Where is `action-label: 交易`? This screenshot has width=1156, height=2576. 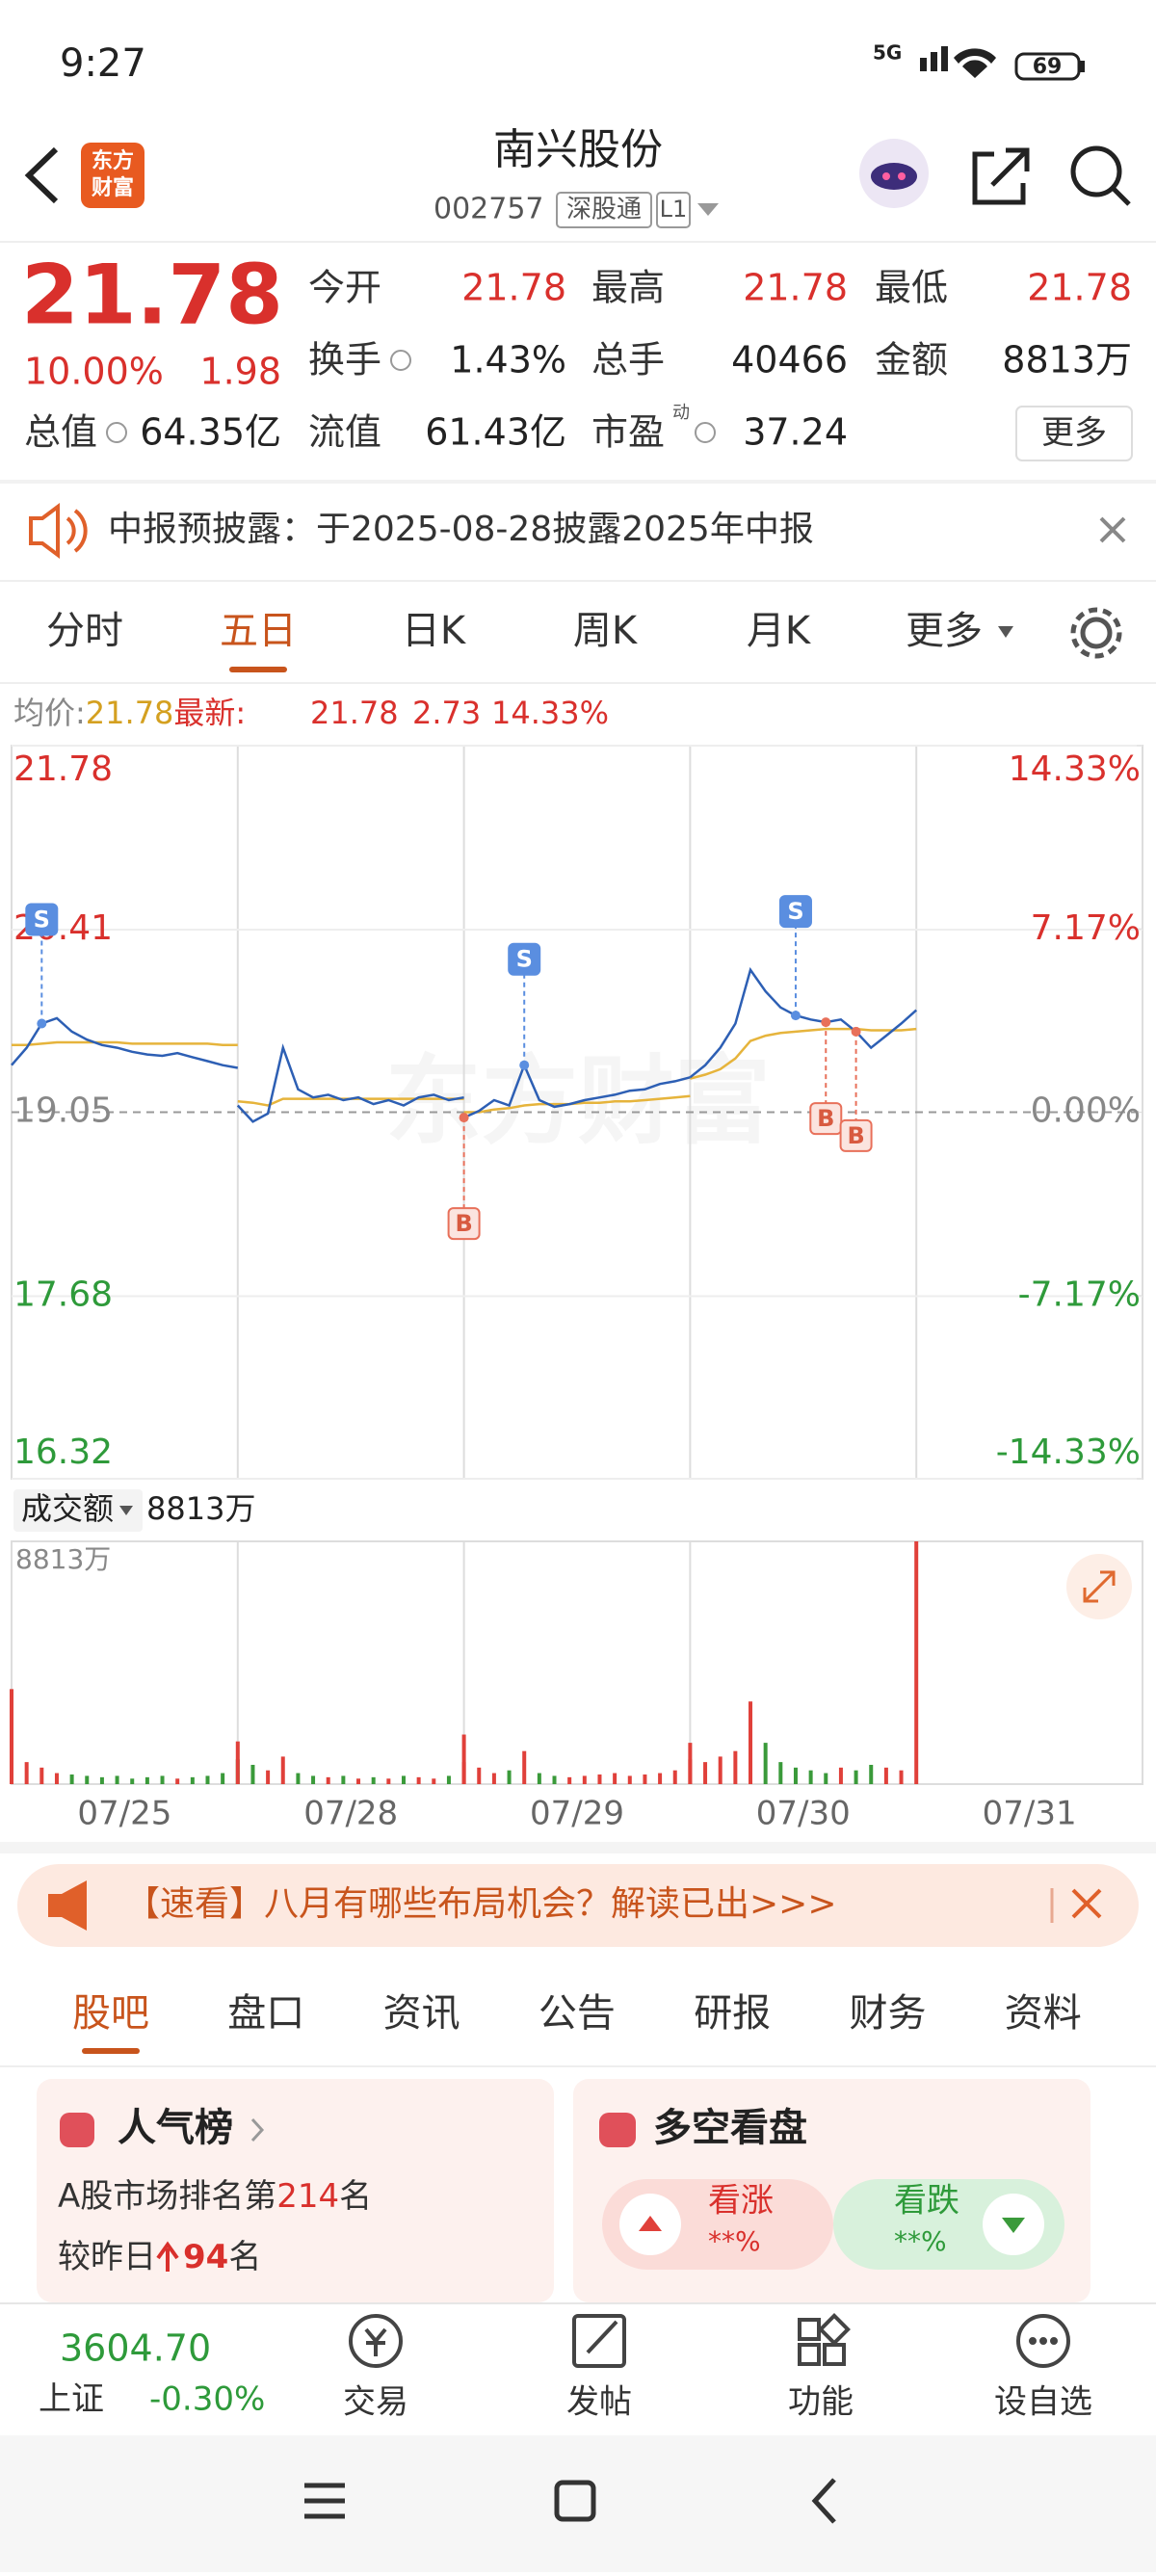 action-label: 交易 is located at coordinates (375, 2403).